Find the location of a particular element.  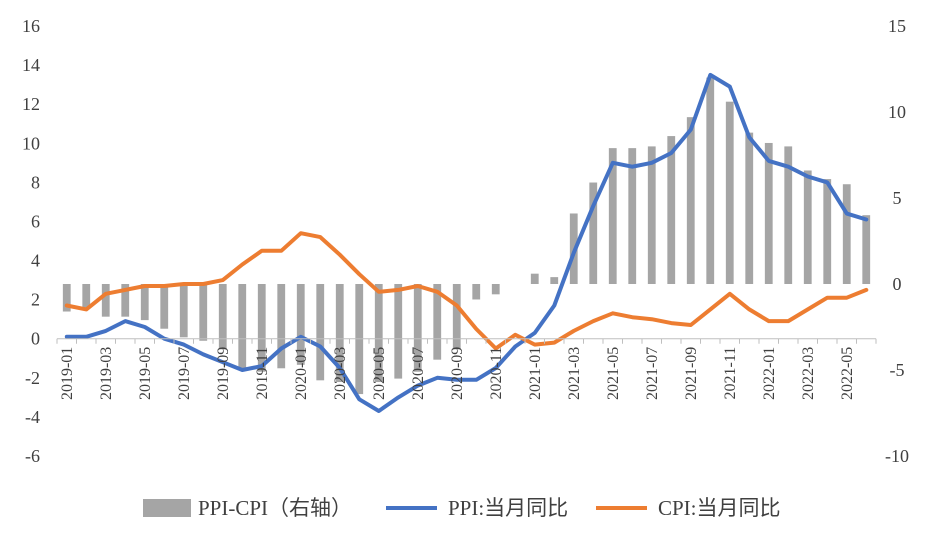

x-tick-label: 2020-07 is located at coordinates (418, 373).